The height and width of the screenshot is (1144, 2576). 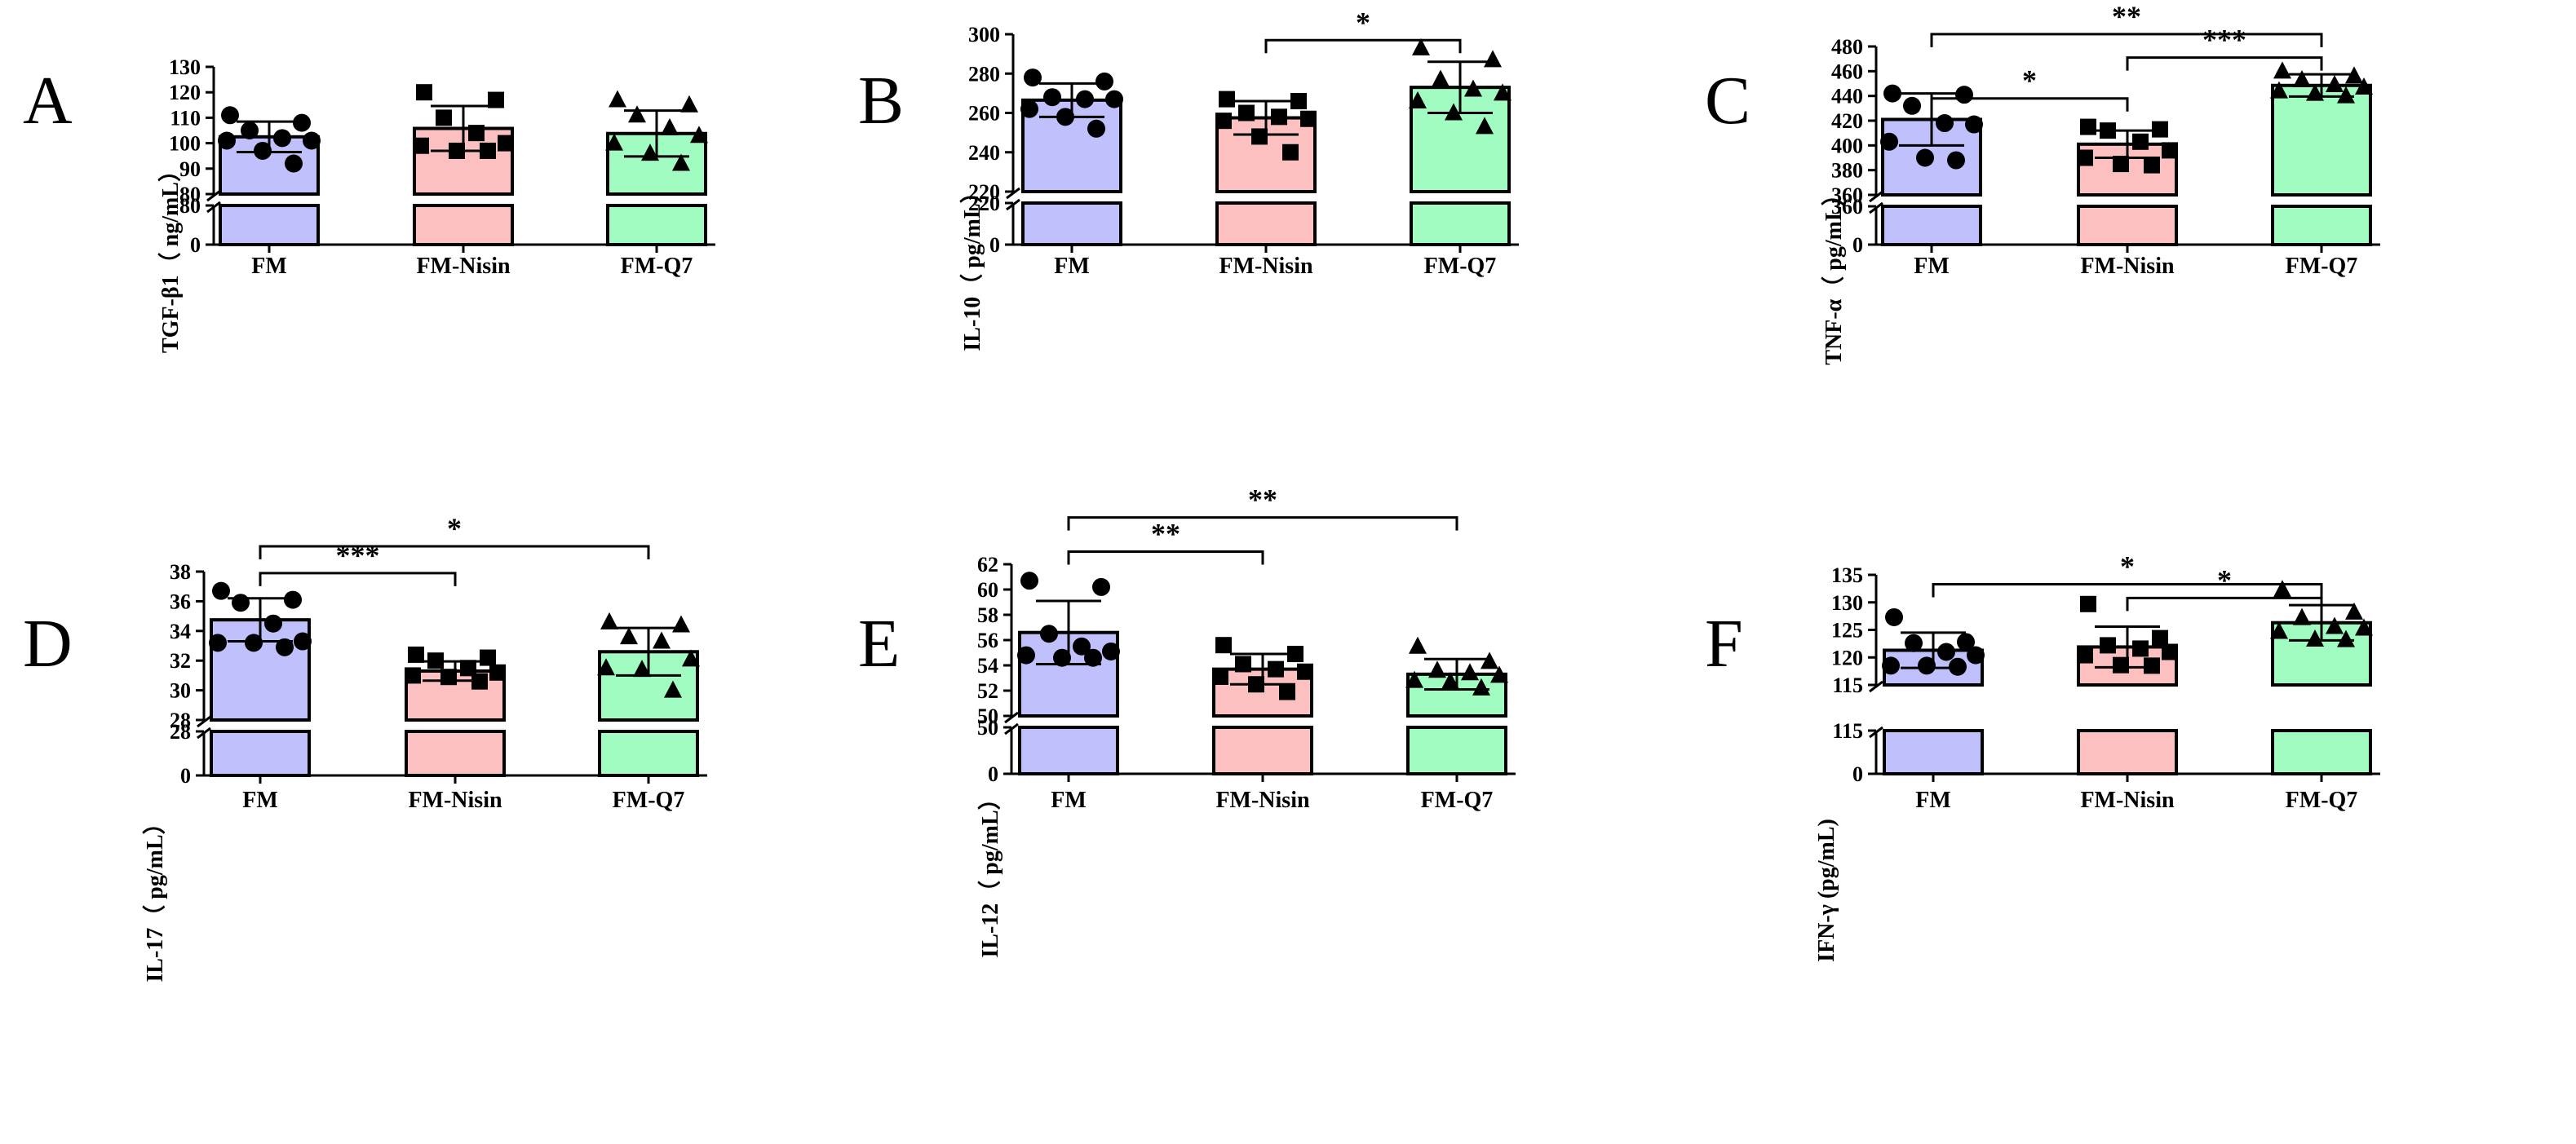 What do you see at coordinates (185, 118) in the screenshot?
I see `y-tick-label: 110` at bounding box center [185, 118].